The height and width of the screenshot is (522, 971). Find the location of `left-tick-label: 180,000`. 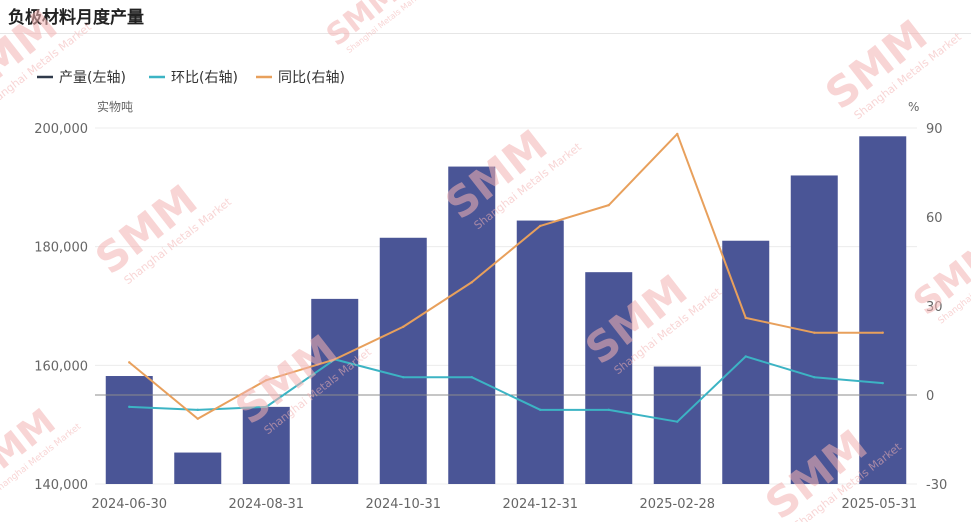

left-tick-label: 180,000 is located at coordinates (61, 248).